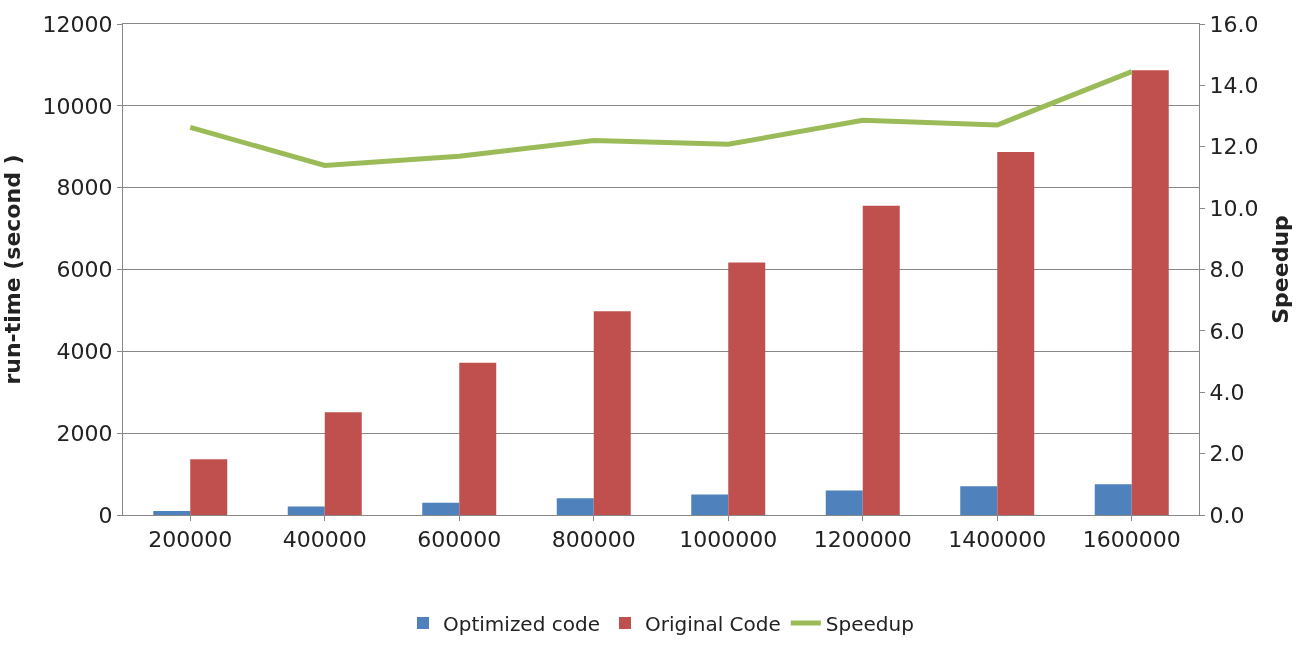 The height and width of the screenshot is (654, 1309). What do you see at coordinates (1227, 454) in the screenshot?
I see `y2-tick-label: 2.0` at bounding box center [1227, 454].